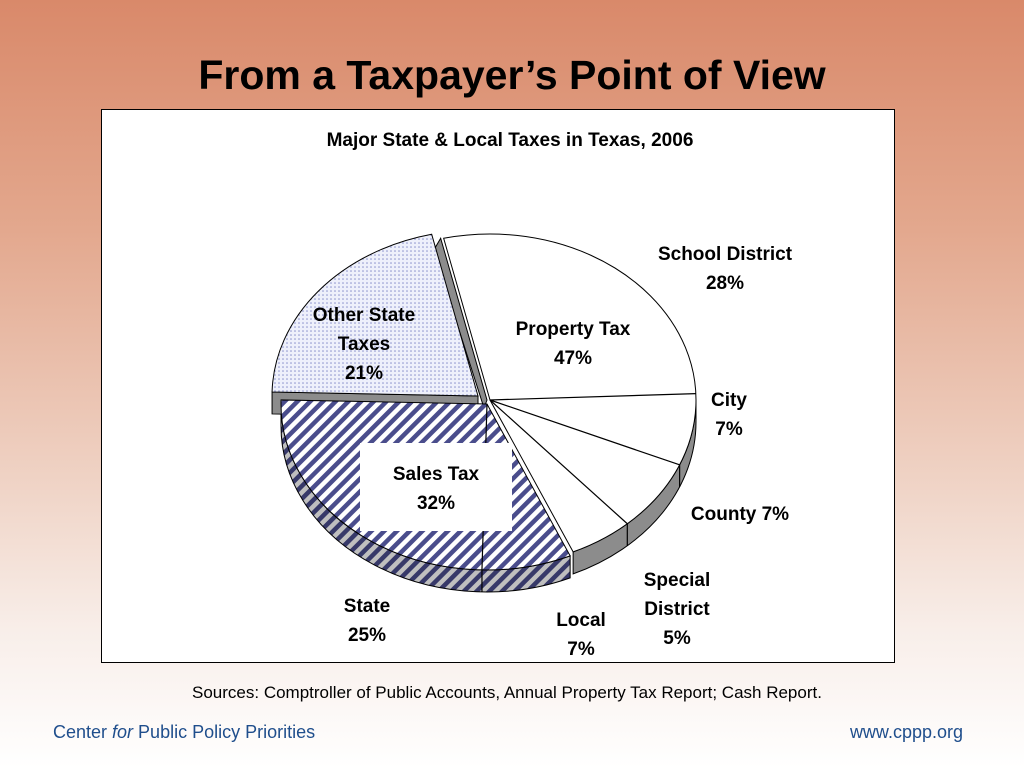 The image size is (1024, 768). Describe the element at coordinates (364, 344) in the screenshot. I see `other-state-taxes-label: Other State Taxes 21%` at that location.